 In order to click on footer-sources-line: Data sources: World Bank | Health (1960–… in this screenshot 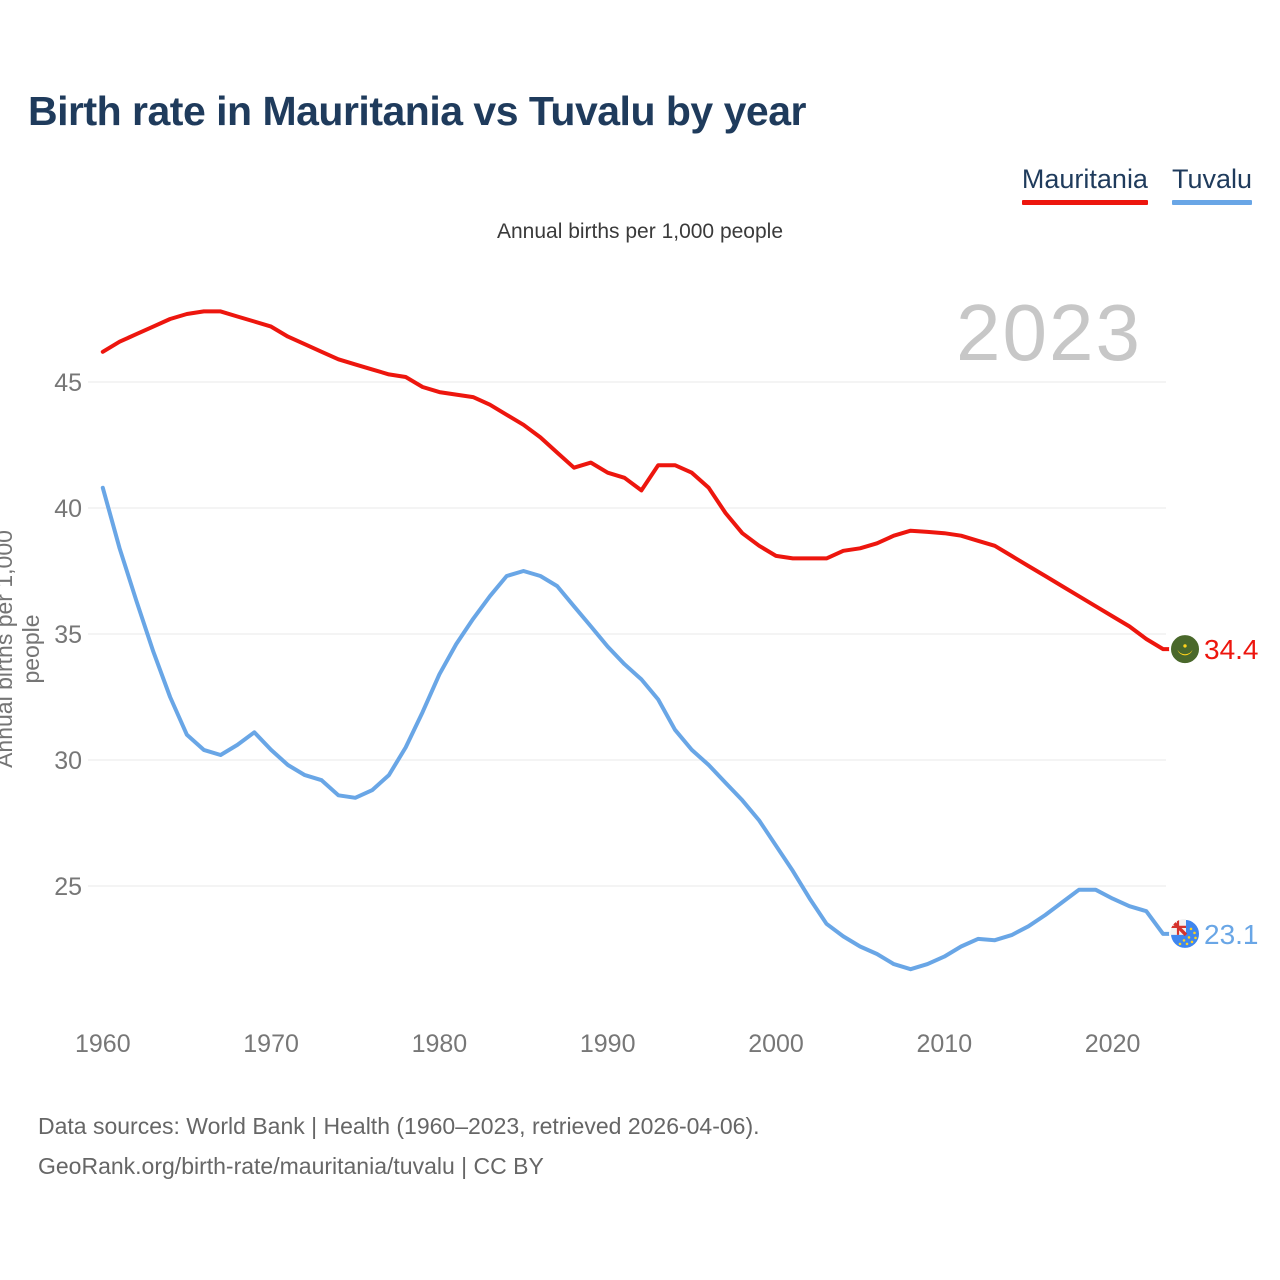, I will do `click(399, 1126)`.